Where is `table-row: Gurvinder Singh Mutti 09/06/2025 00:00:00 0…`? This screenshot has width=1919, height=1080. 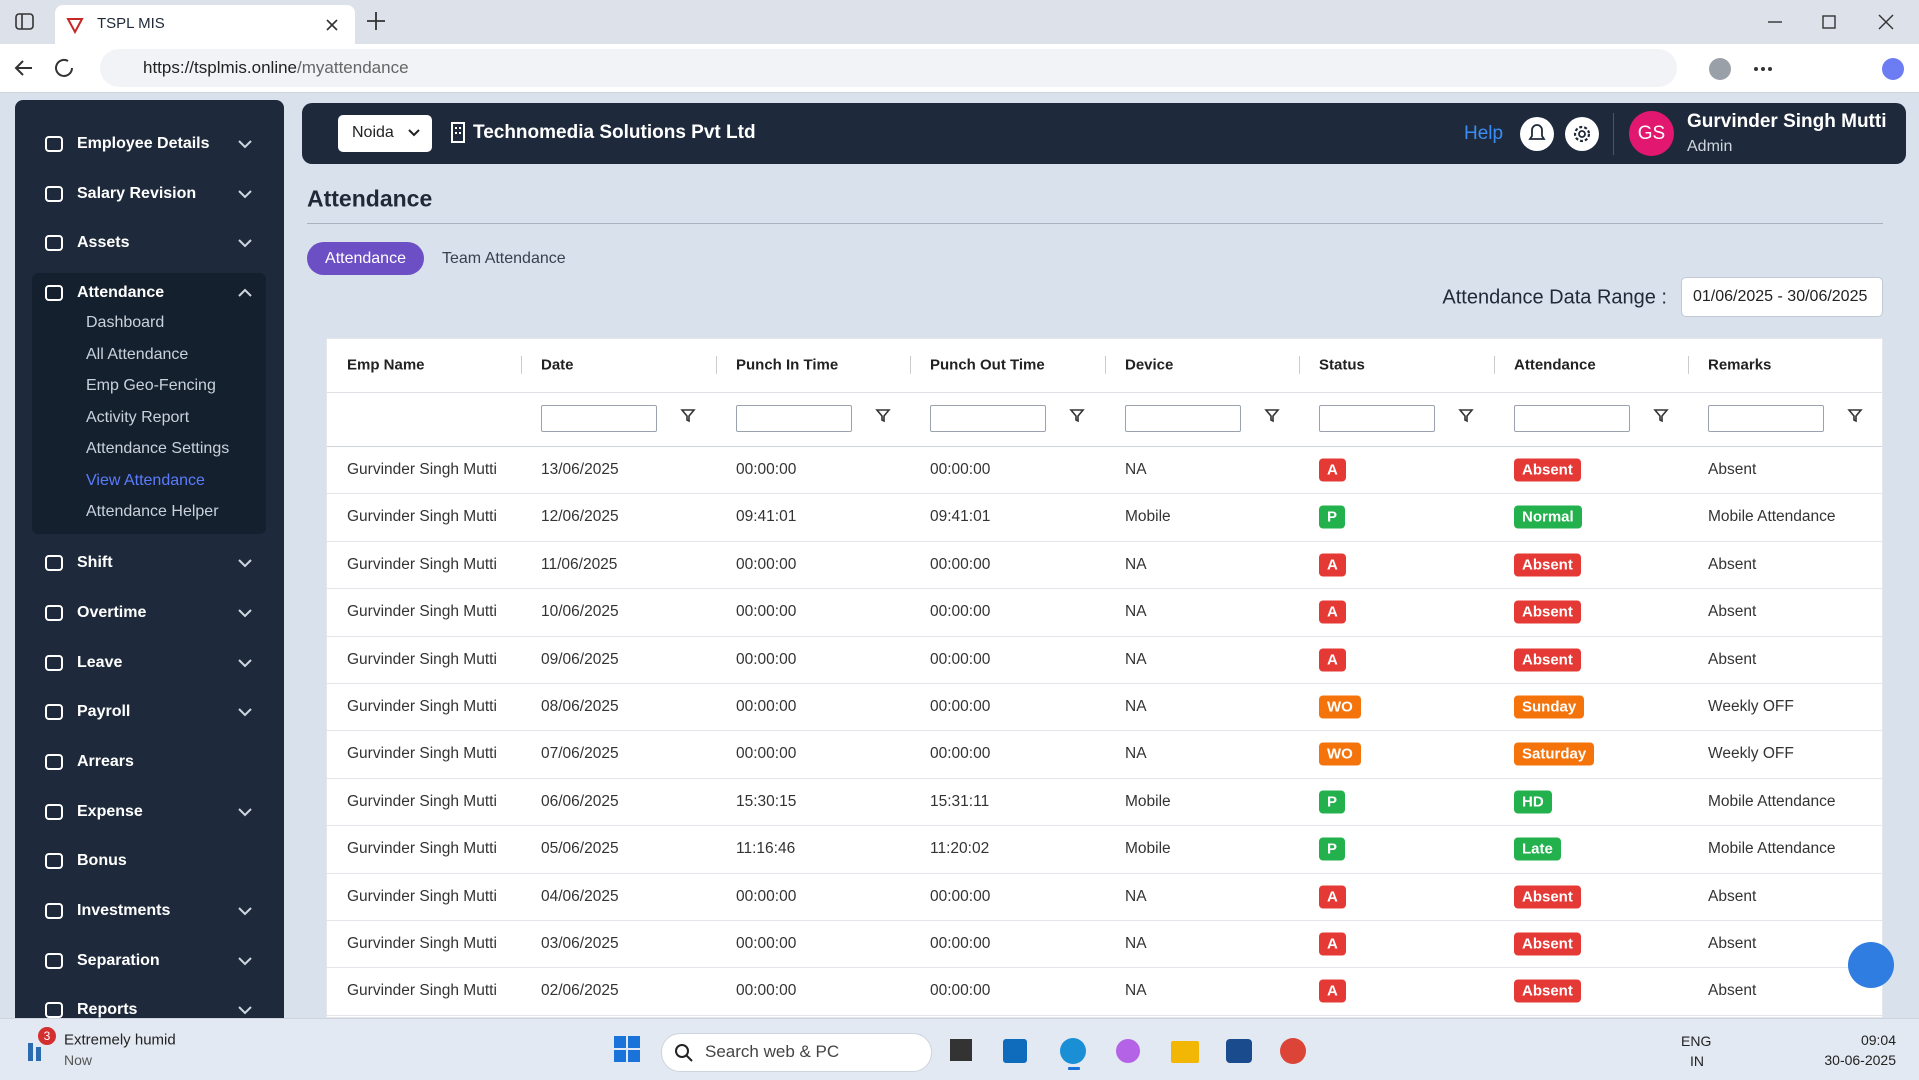 table-row: Gurvinder Singh Mutti 09/06/2025 00:00:00 0… is located at coordinates (1104, 660).